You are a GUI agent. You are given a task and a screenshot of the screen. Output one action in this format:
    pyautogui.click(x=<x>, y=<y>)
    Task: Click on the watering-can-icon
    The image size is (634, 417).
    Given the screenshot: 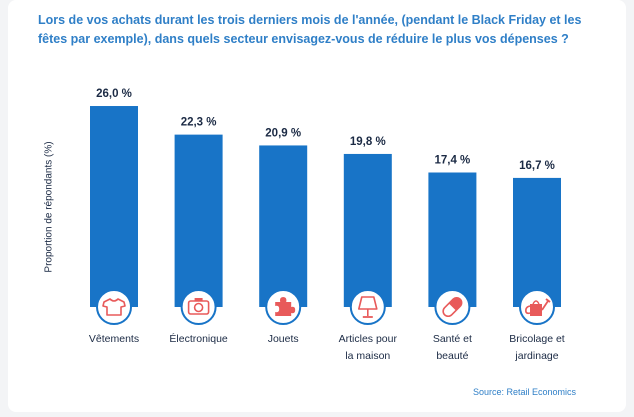 What is the action you would take?
    pyautogui.click(x=537, y=307)
    